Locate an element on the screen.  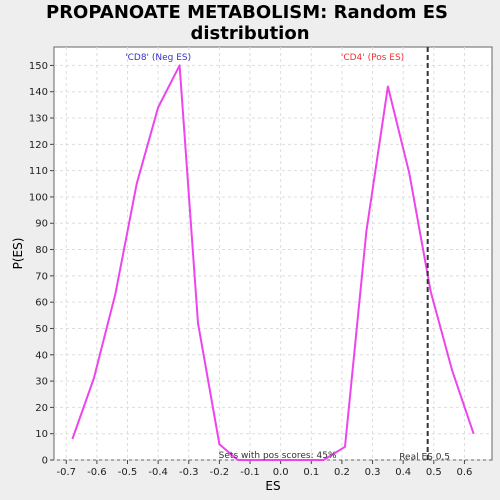
chart-title-line-1: PROPANOATE METABOLISM: Random ES is located at coordinates (247, 12).